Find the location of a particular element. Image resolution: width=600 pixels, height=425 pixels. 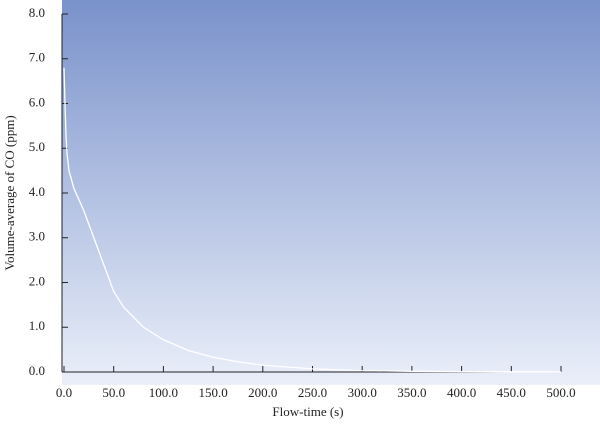

y-axis-label: Volume-average of CO (ppm) is located at coordinates (9, 192).